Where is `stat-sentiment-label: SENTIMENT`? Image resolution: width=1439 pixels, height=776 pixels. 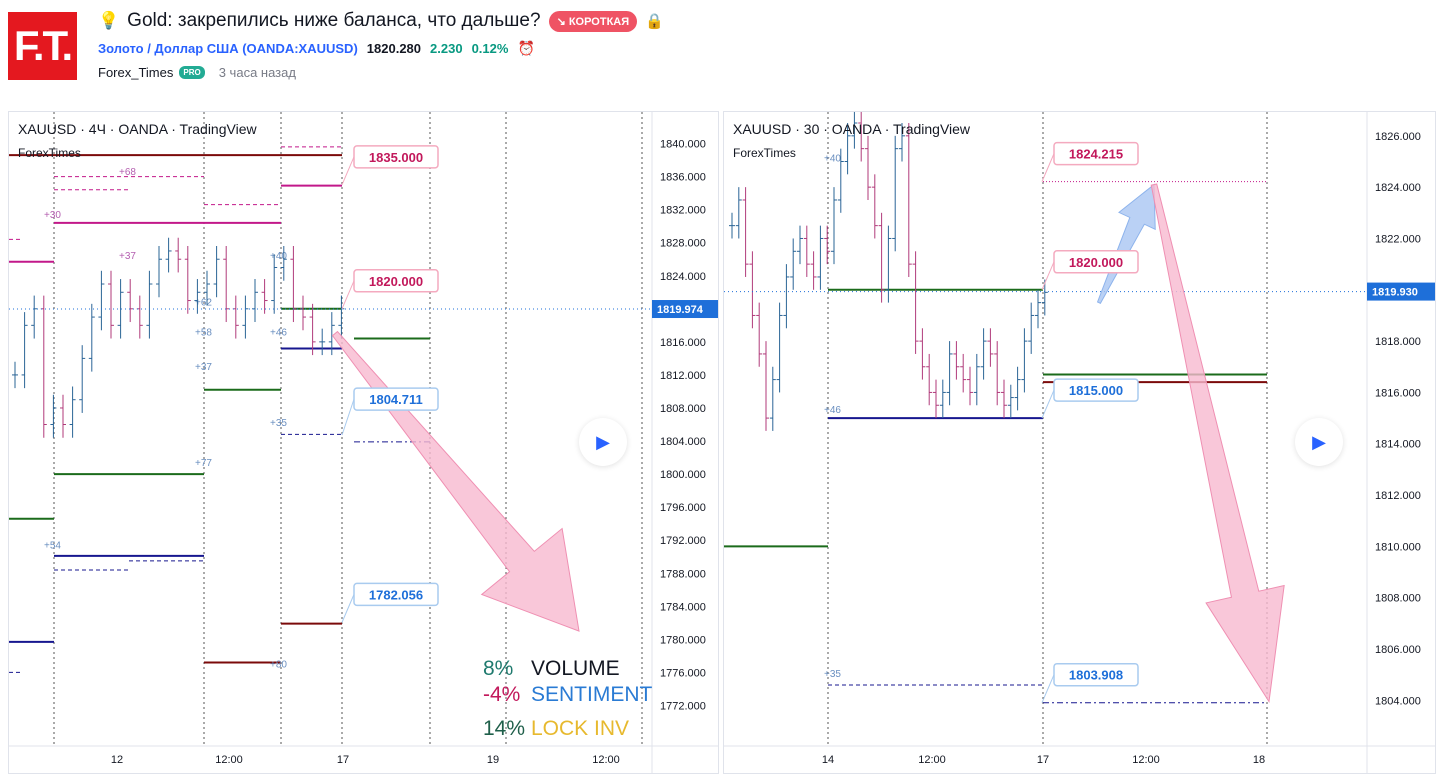 stat-sentiment-label: SENTIMENT is located at coordinates (592, 694).